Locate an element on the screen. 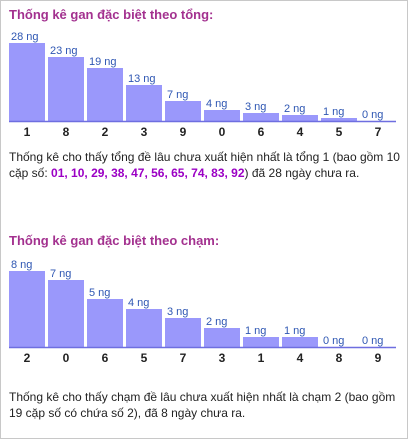 The image size is (408, 439). total-category-label-9: 9 is located at coordinates (183, 132).